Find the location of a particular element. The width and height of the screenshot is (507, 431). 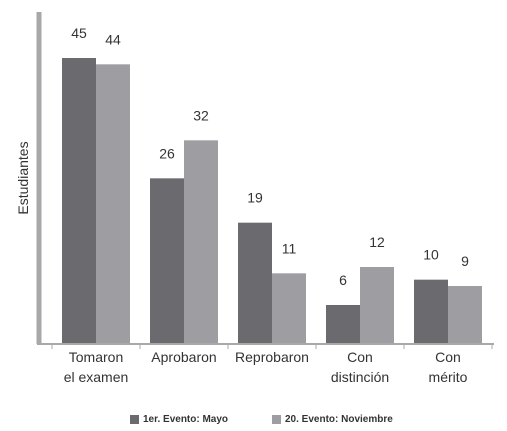

value-label: 6 is located at coordinates (343, 280).